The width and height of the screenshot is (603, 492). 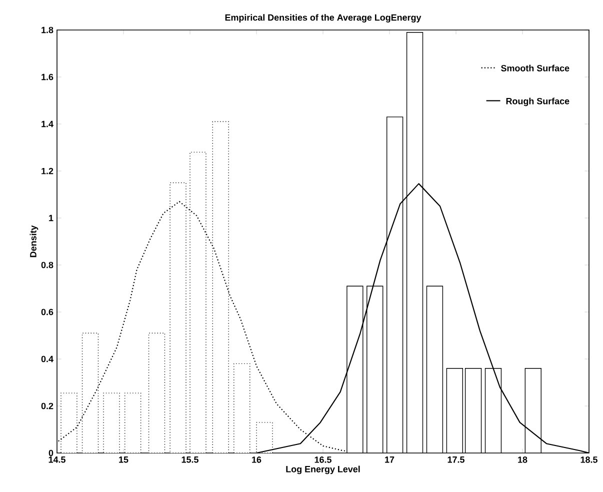 I want to click on x-tick-label: 16.5, so click(x=323, y=459).